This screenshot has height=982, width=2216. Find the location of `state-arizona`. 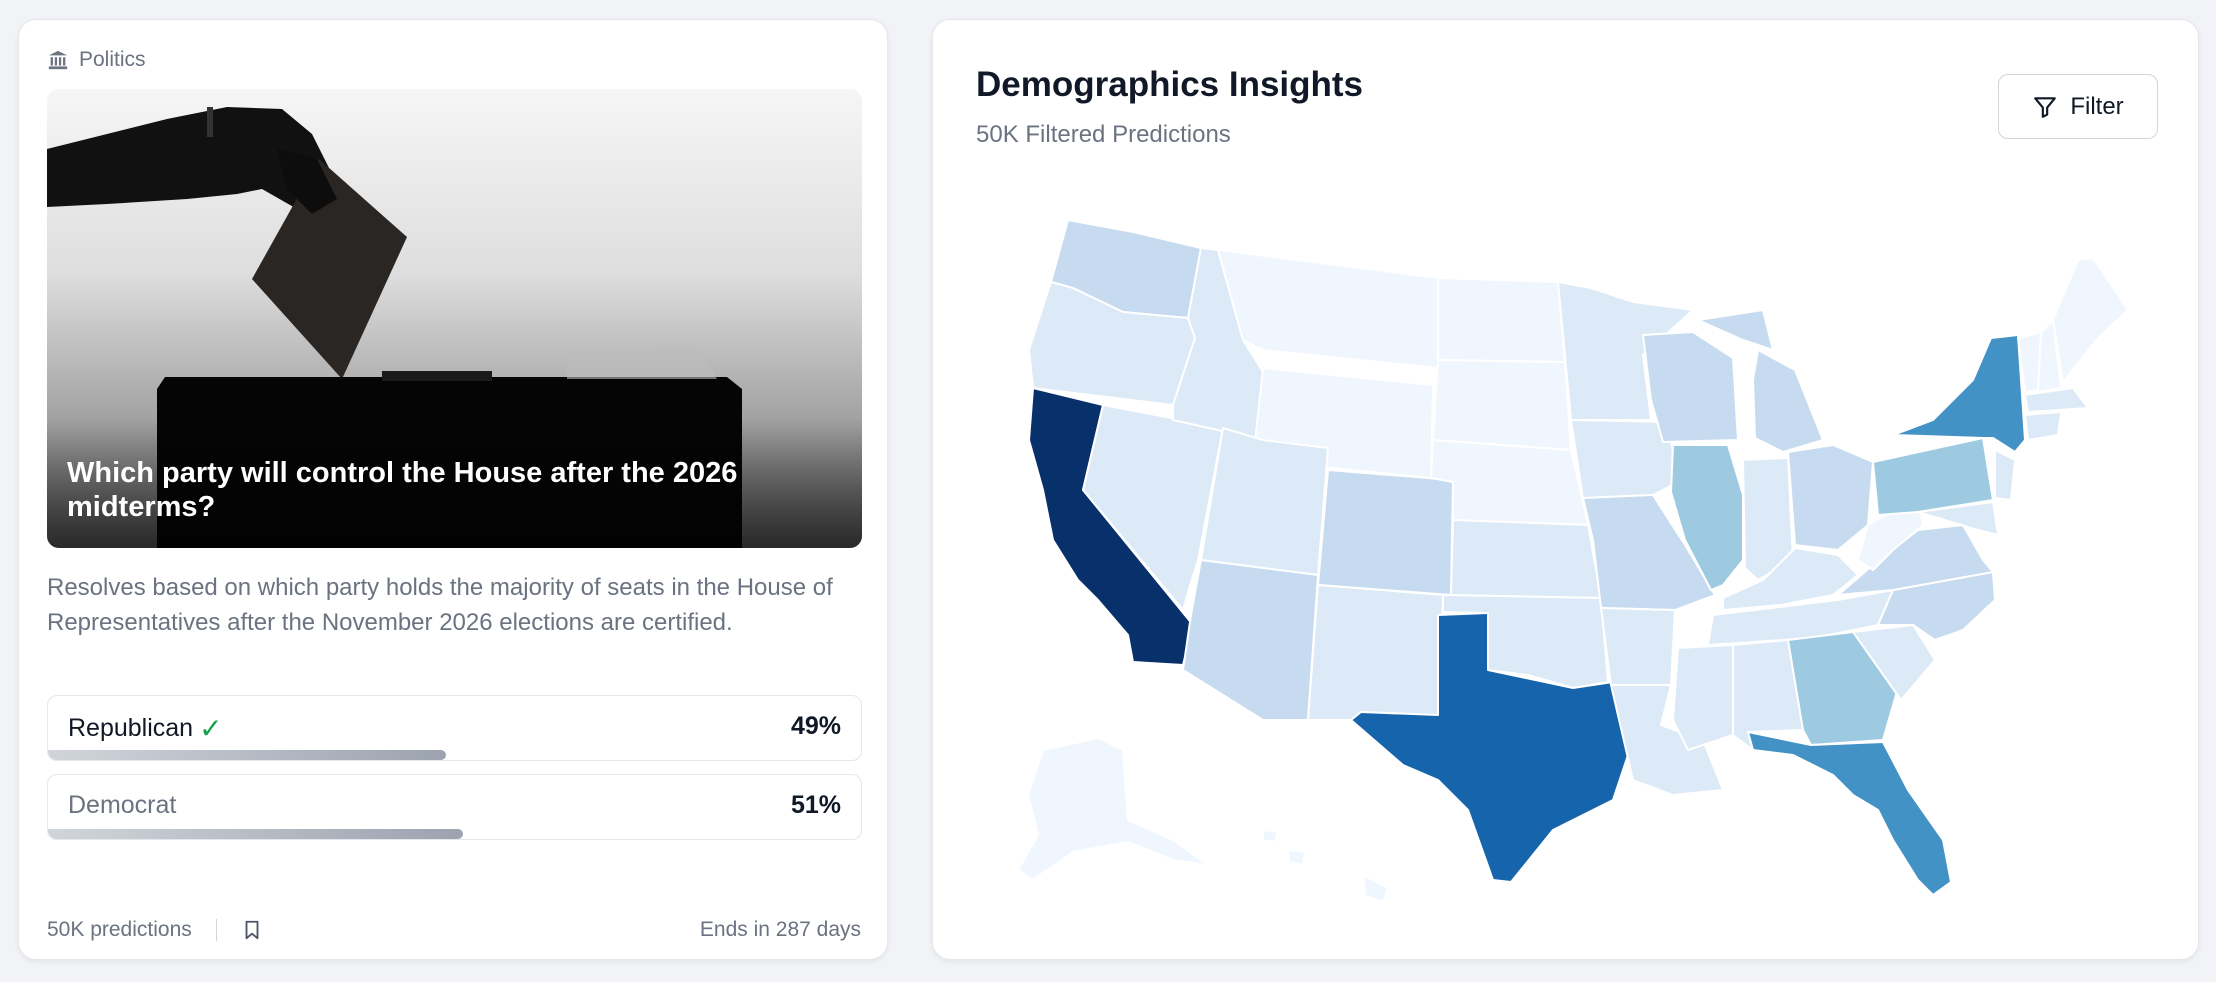

state-arizona is located at coordinates (1250, 640).